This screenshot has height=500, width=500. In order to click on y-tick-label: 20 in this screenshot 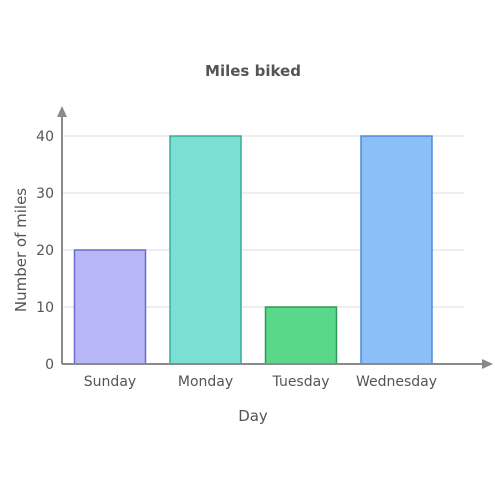, I will do `click(45, 251)`.